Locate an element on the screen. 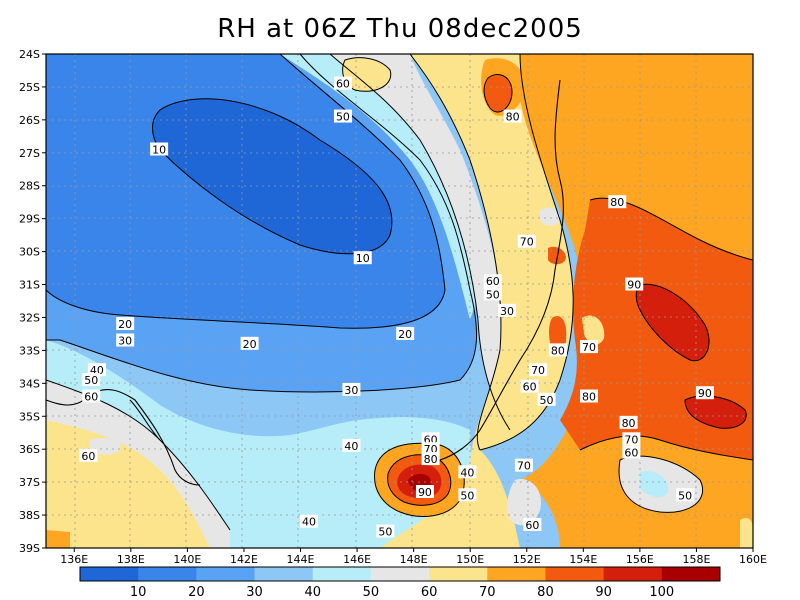 The width and height of the screenshot is (800, 600). x-tick-label: 152E is located at coordinates (527, 559).